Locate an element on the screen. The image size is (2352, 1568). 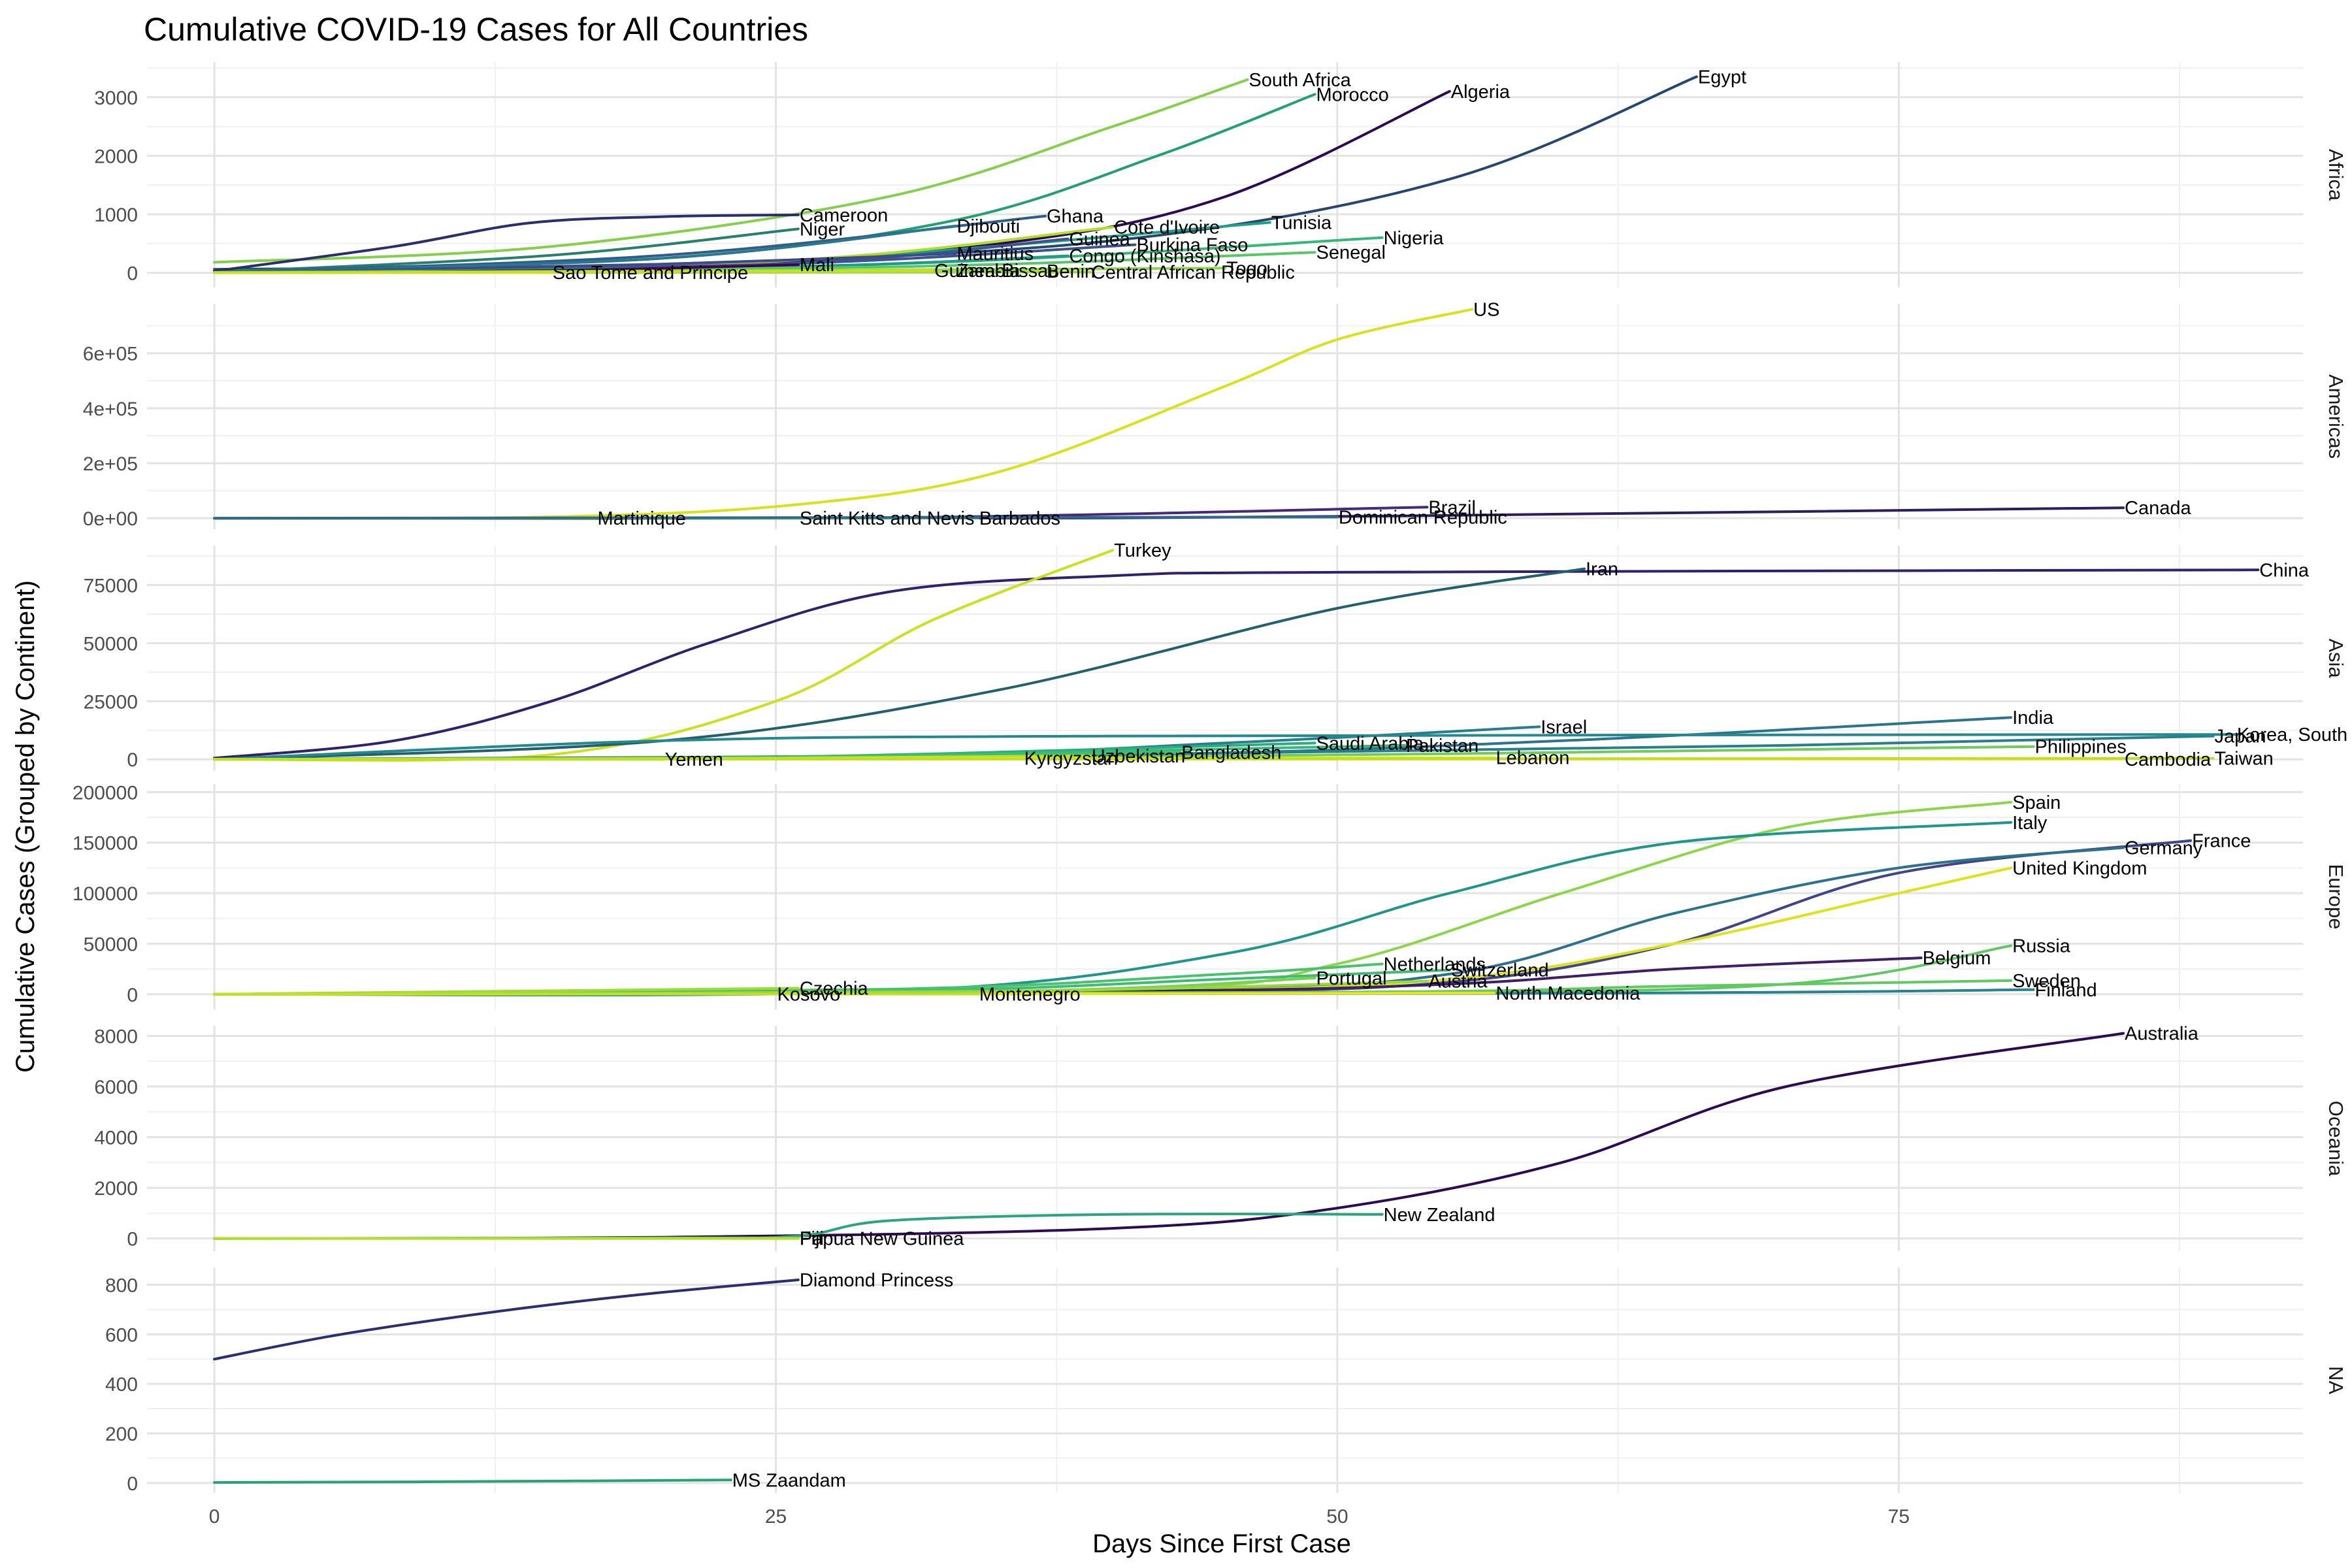
facet-strip-label: Africa is located at coordinates (2336, 175).